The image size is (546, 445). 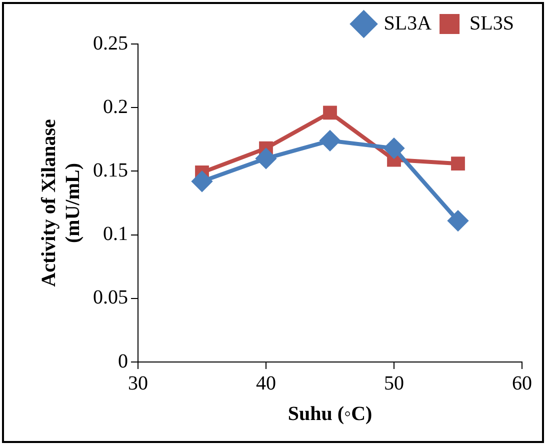 I want to click on y-tick-label: 0.25, so click(x=110, y=43).